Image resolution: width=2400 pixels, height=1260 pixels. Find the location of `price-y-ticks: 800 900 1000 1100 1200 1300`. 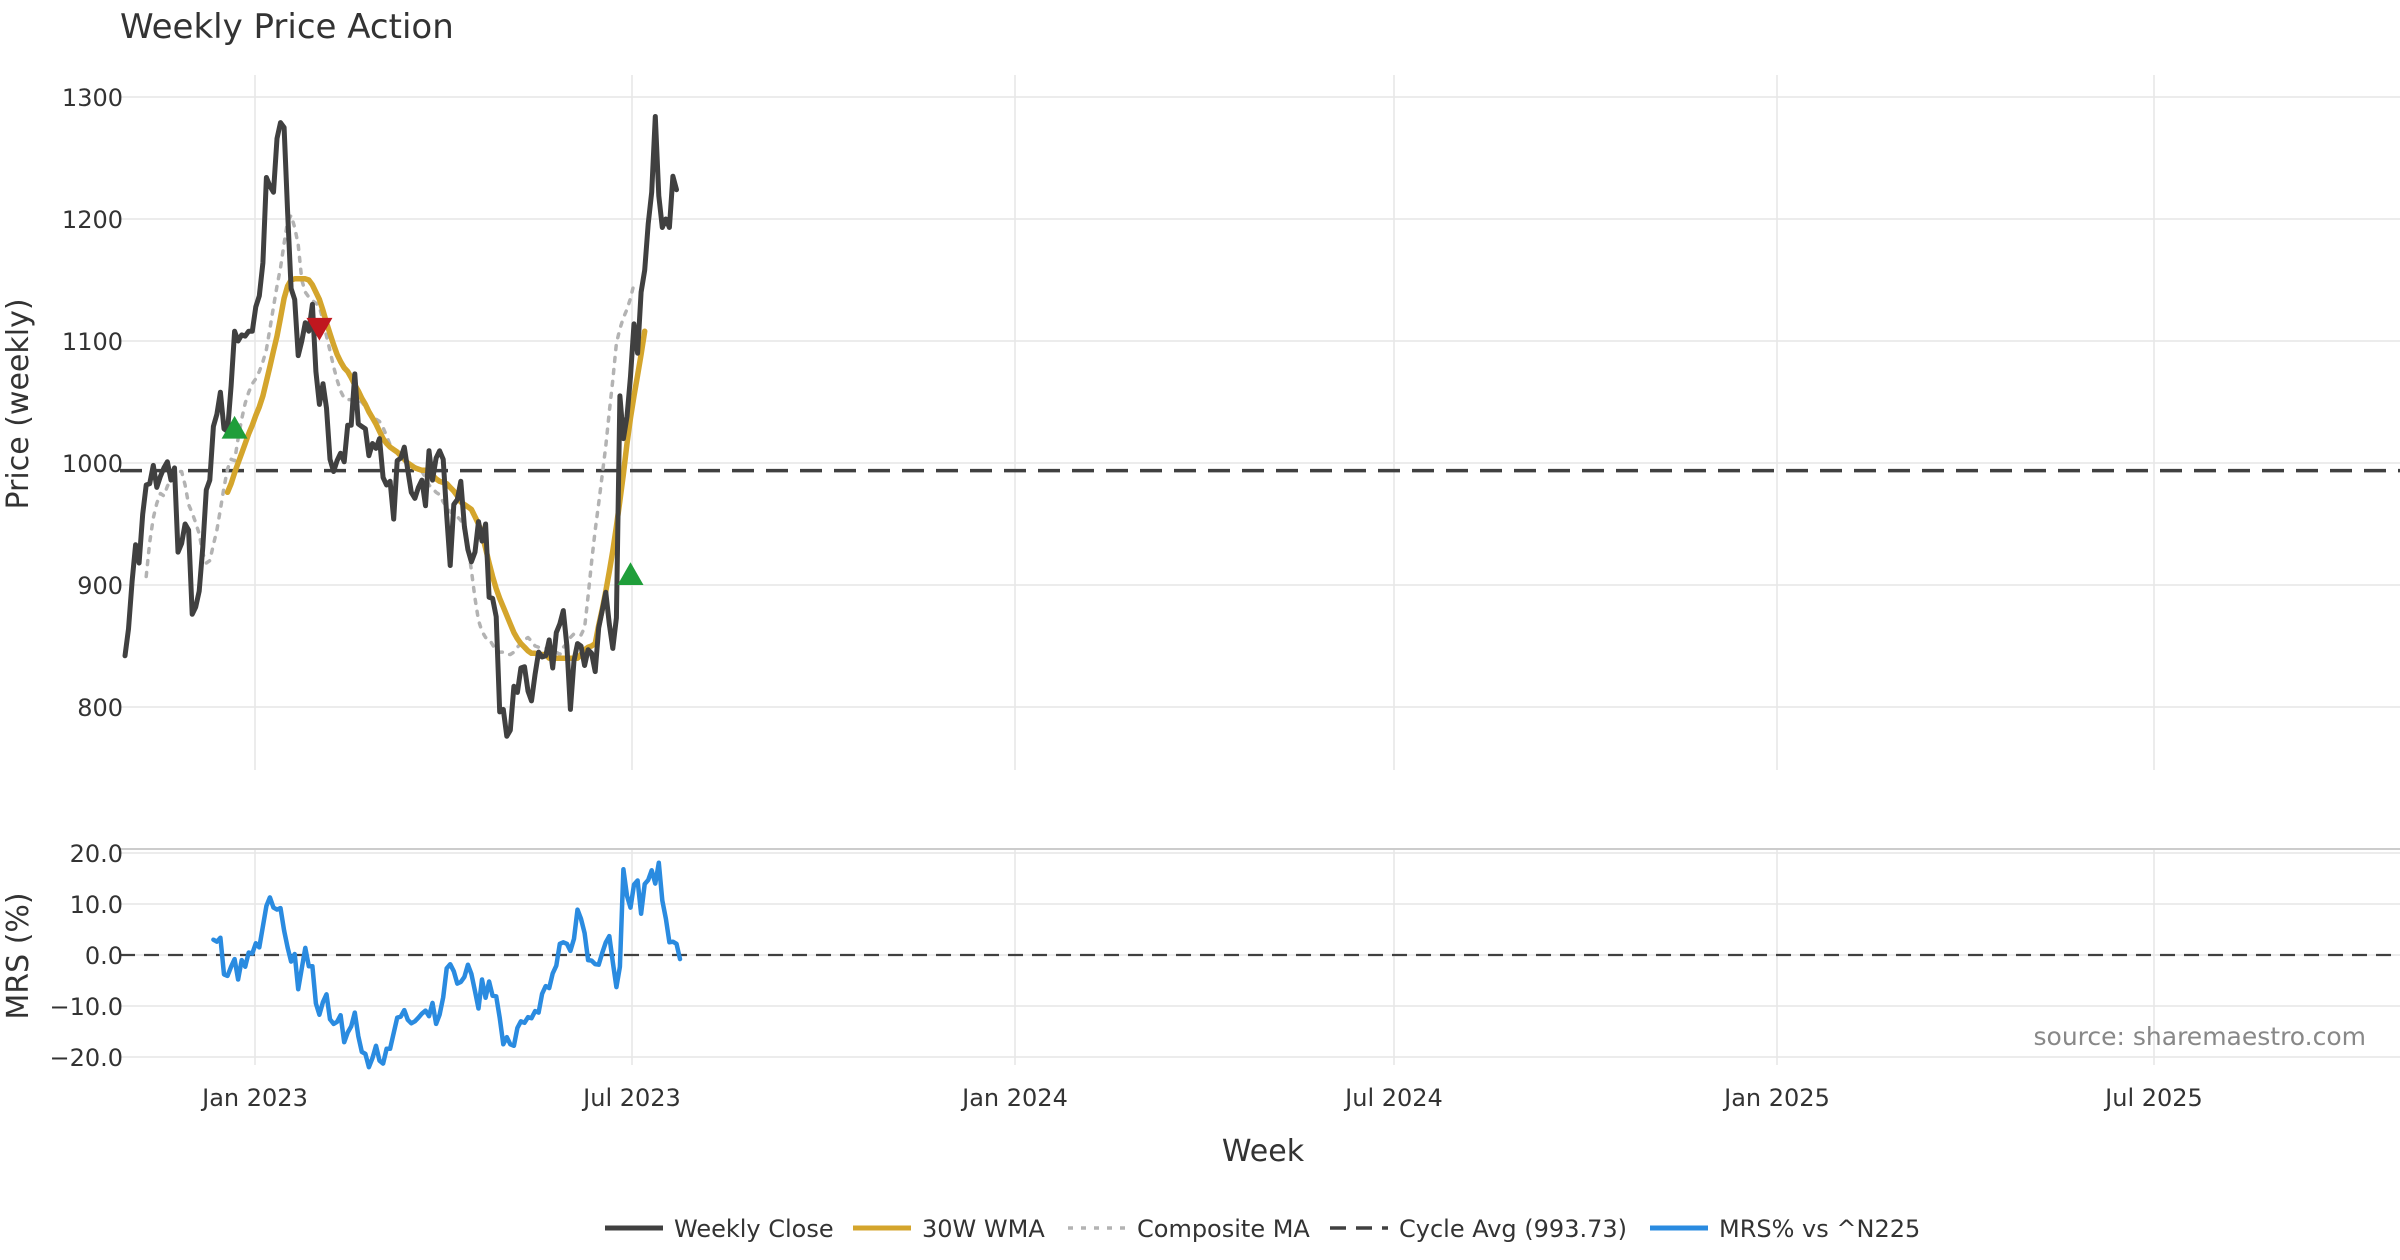

price-y-ticks: 800 900 1000 1100 1200 1300 is located at coordinates (92, 403).